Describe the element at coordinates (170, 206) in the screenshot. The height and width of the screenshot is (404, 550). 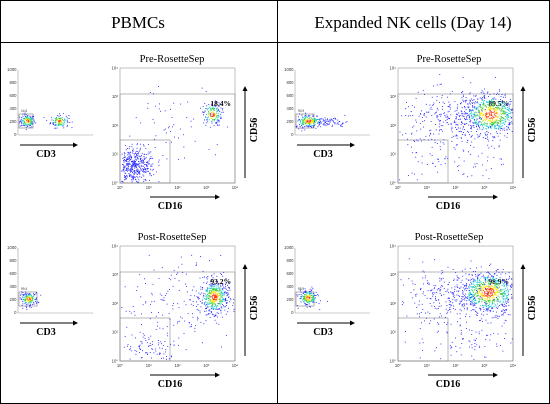
I see `pbmc-pre-cd16-cd56-plot-x-label: CD16` at that location.